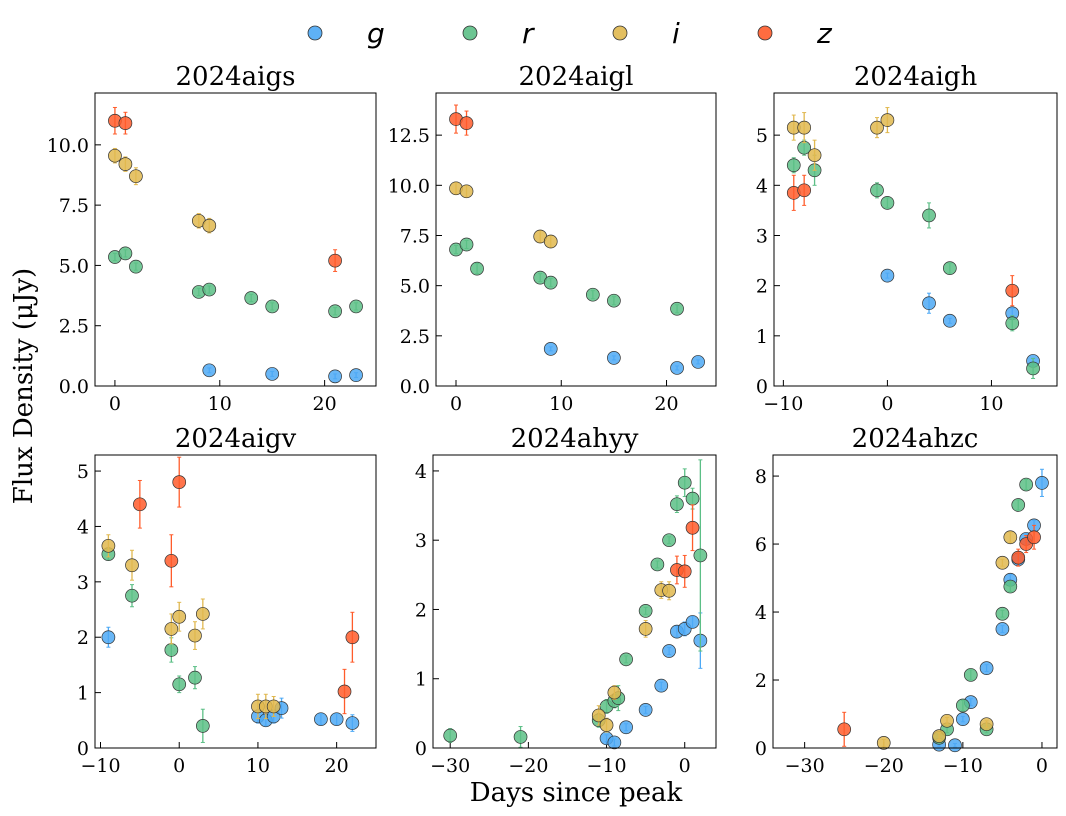 The height and width of the screenshot is (816, 1066). Describe the element at coordinates (325, 404) in the screenshot. I see `x-tick-label: 20` at that location.